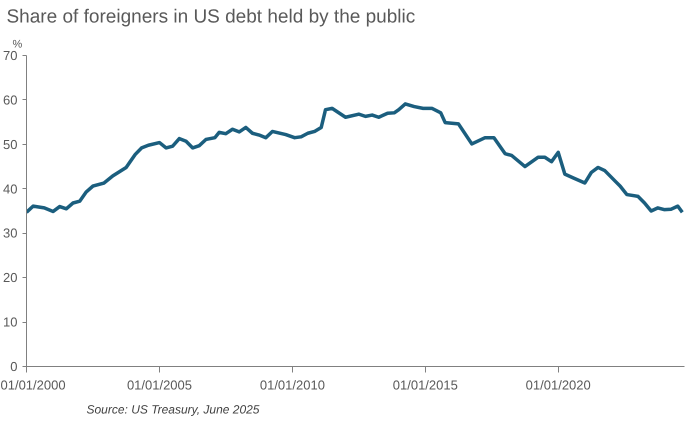 This screenshot has height=421, width=686. I want to click on y-tick-label: 50, so click(10, 144).